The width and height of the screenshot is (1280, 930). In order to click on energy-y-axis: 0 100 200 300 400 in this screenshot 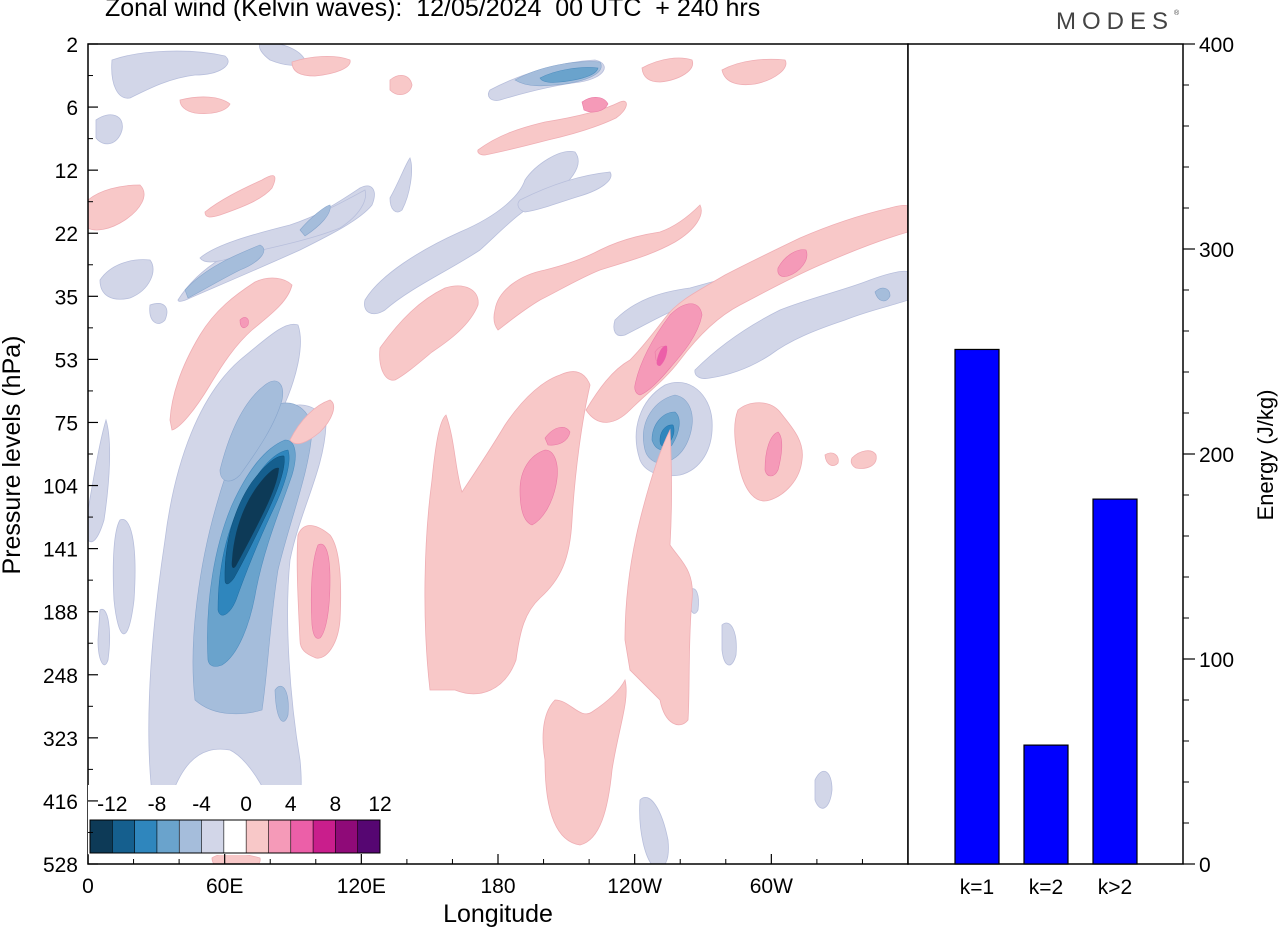, I will do `click(1208, 455)`.